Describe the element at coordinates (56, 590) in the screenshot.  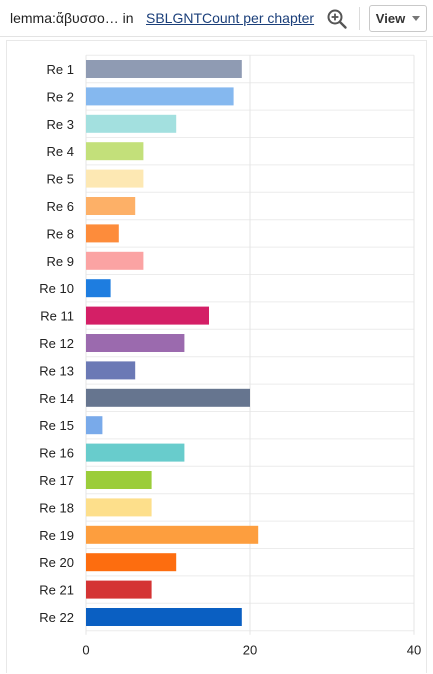
I see `category-label: Re 21` at that location.